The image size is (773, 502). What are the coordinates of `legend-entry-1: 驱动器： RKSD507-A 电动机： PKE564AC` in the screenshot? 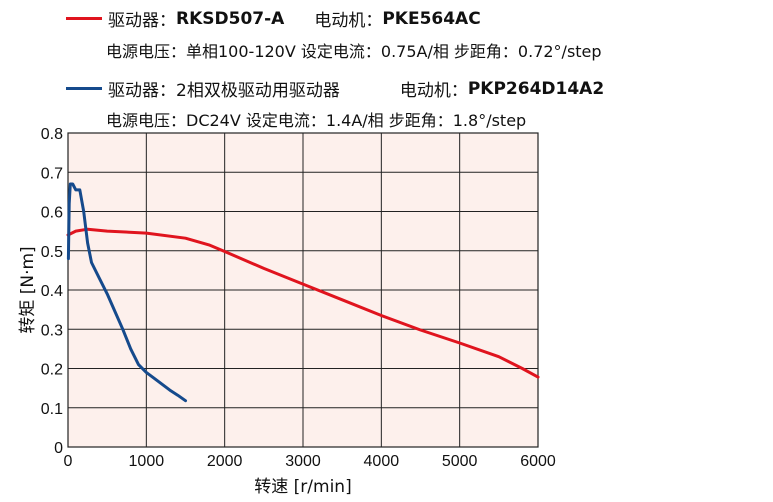 It's located at (273, 18).